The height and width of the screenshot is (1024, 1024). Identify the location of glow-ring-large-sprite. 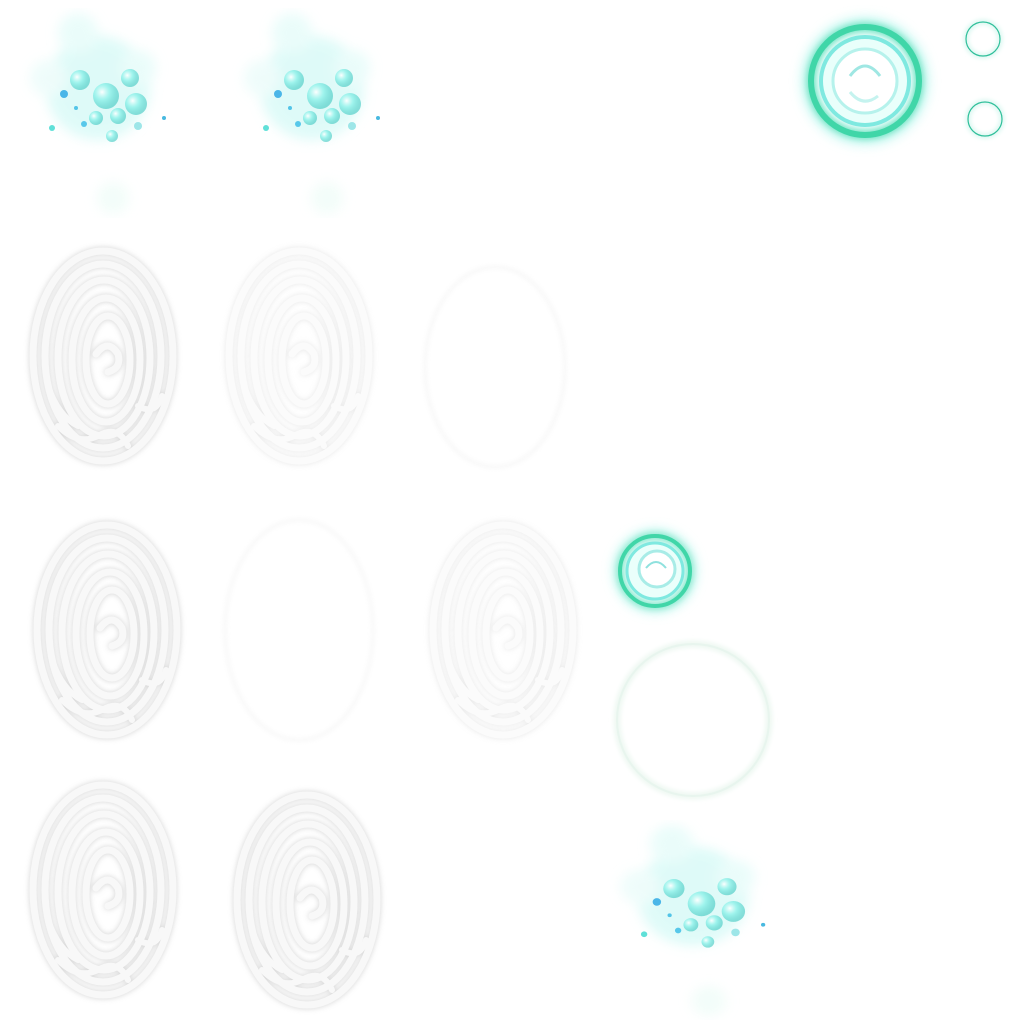
(865, 81).